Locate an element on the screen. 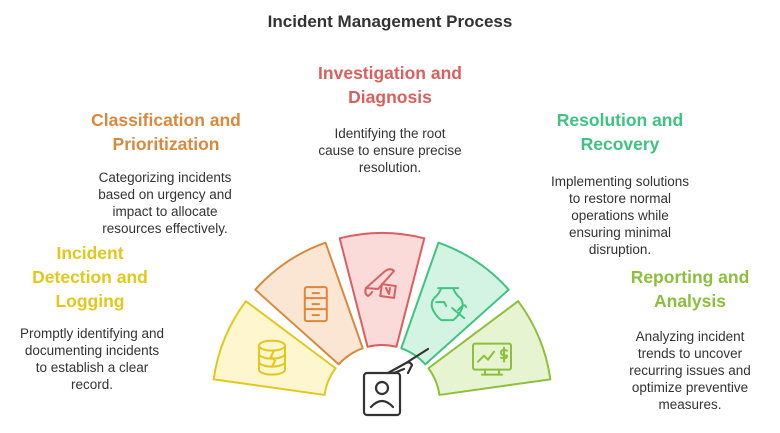  filing-cabinet-icon is located at coordinates (315, 304).